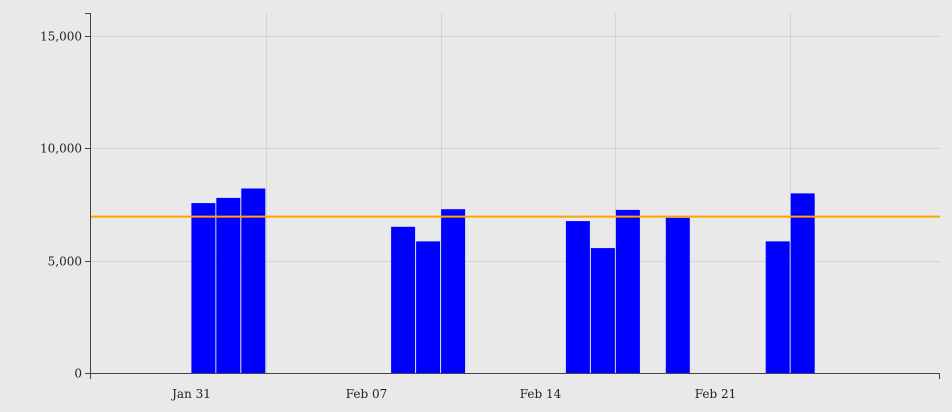 The height and width of the screenshot is (412, 952). What do you see at coordinates (61, 149) in the screenshot?
I see `y-tick-label: 10,000` at bounding box center [61, 149].